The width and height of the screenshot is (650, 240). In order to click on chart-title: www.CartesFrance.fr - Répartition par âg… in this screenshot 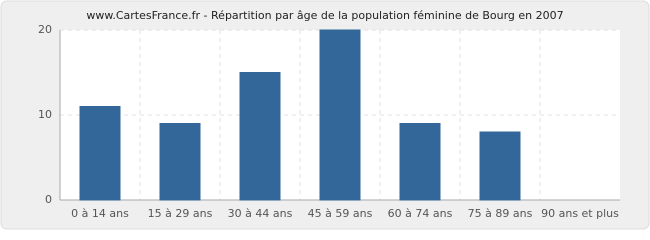, I will do `click(324, 15)`.